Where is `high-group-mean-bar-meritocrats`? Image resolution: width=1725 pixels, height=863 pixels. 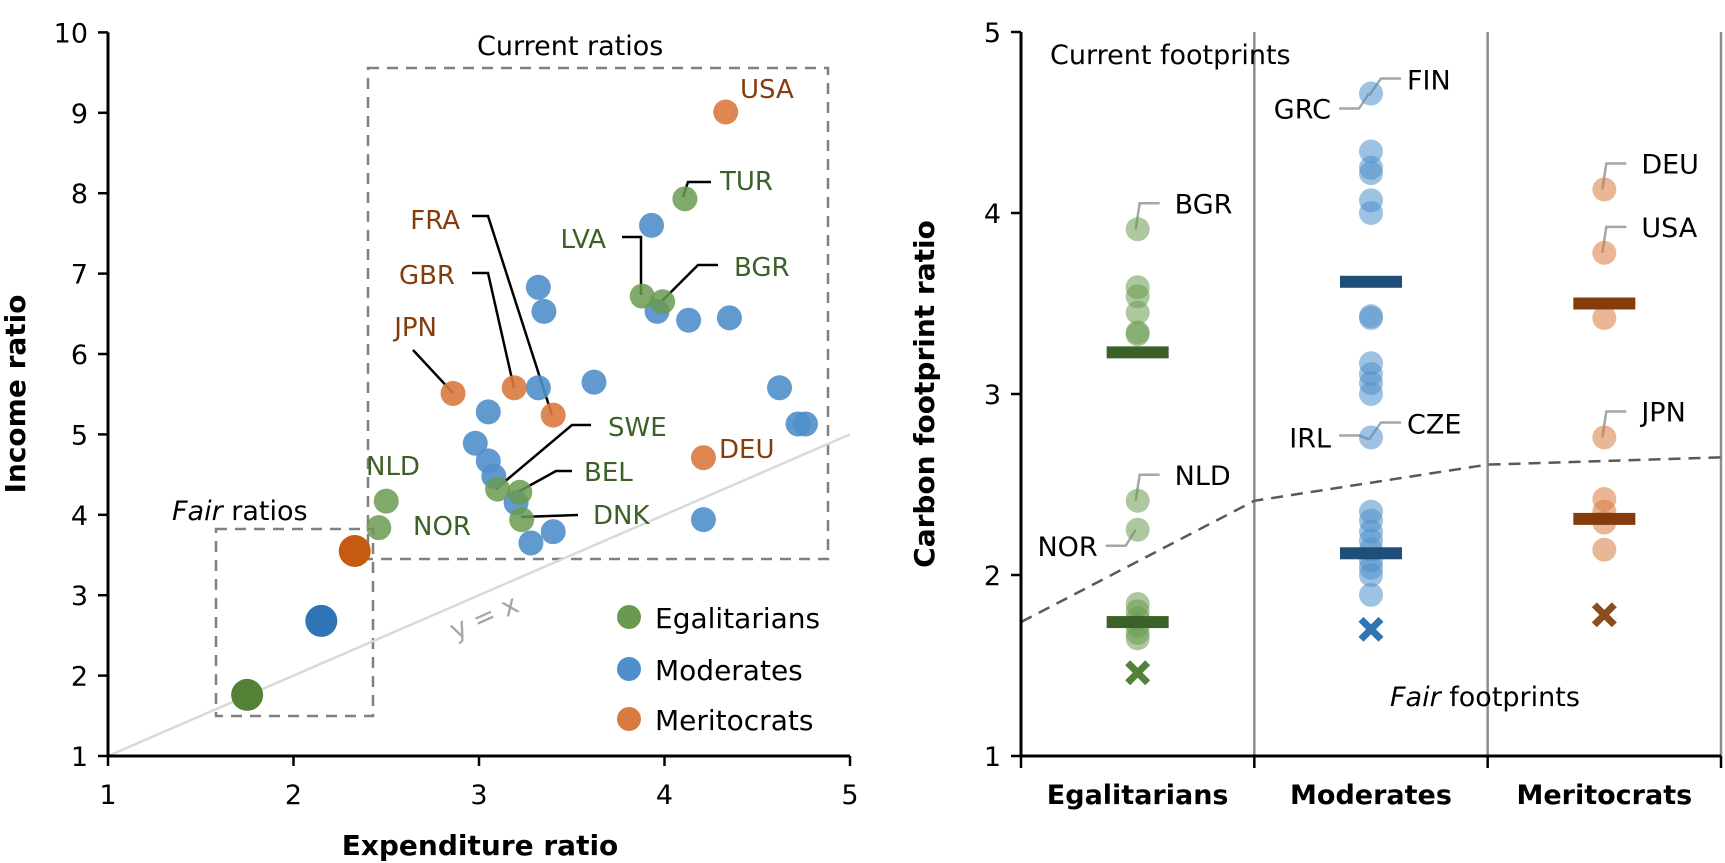
high-group-mean-bar-meritocrats is located at coordinates (1604, 303).